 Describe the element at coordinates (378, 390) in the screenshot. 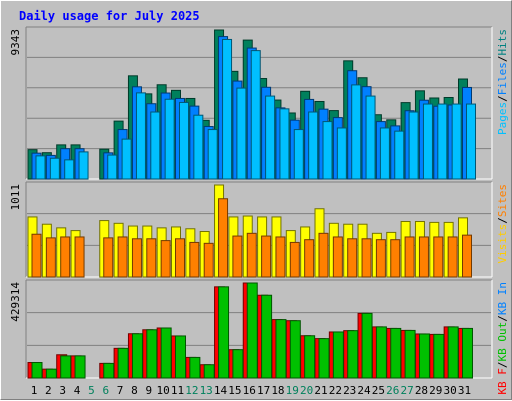

I see `x-tick-label: 25` at that location.